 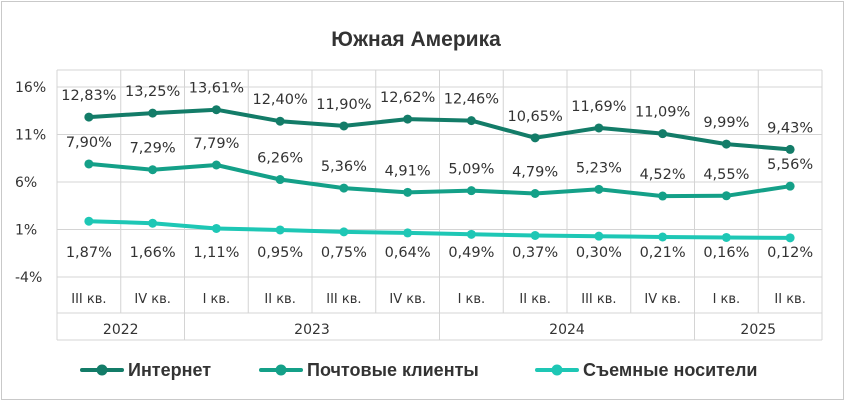 I want to click on data-label: 12,46%, so click(x=471, y=100).